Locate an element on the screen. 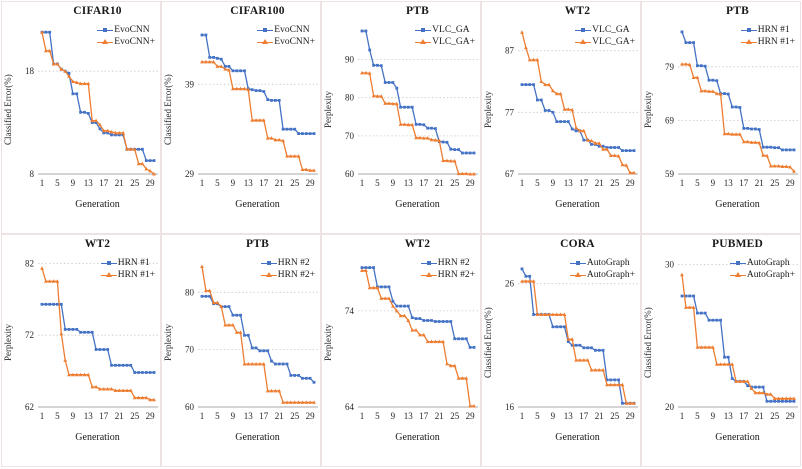 This screenshot has height=469, width=802. svg-text: 18 is located at coordinates (30, 71).